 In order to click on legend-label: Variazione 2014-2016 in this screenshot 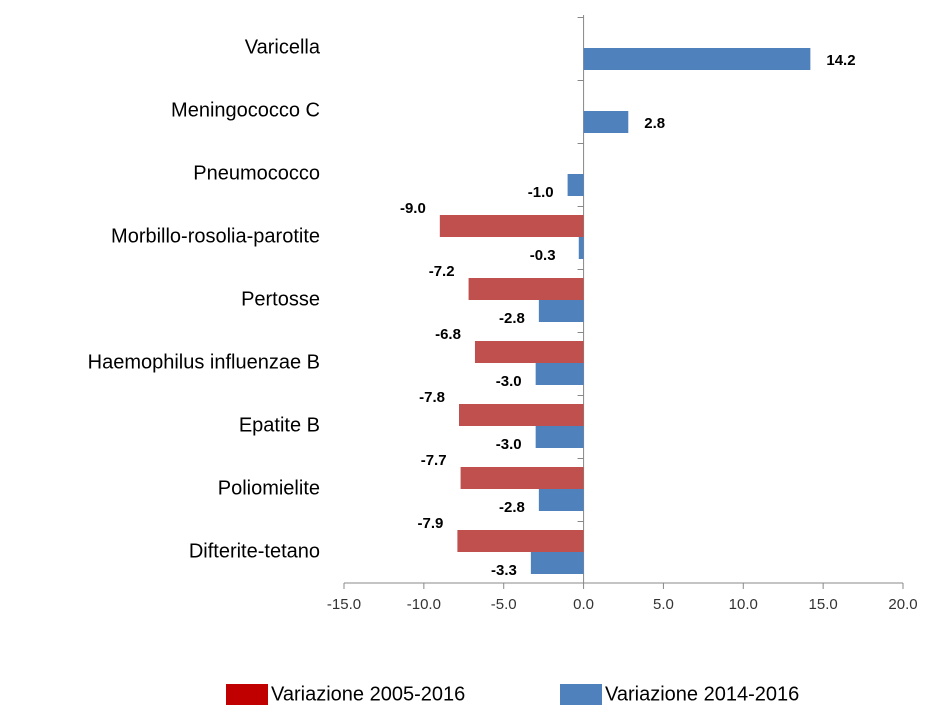, I will do `click(702, 694)`.